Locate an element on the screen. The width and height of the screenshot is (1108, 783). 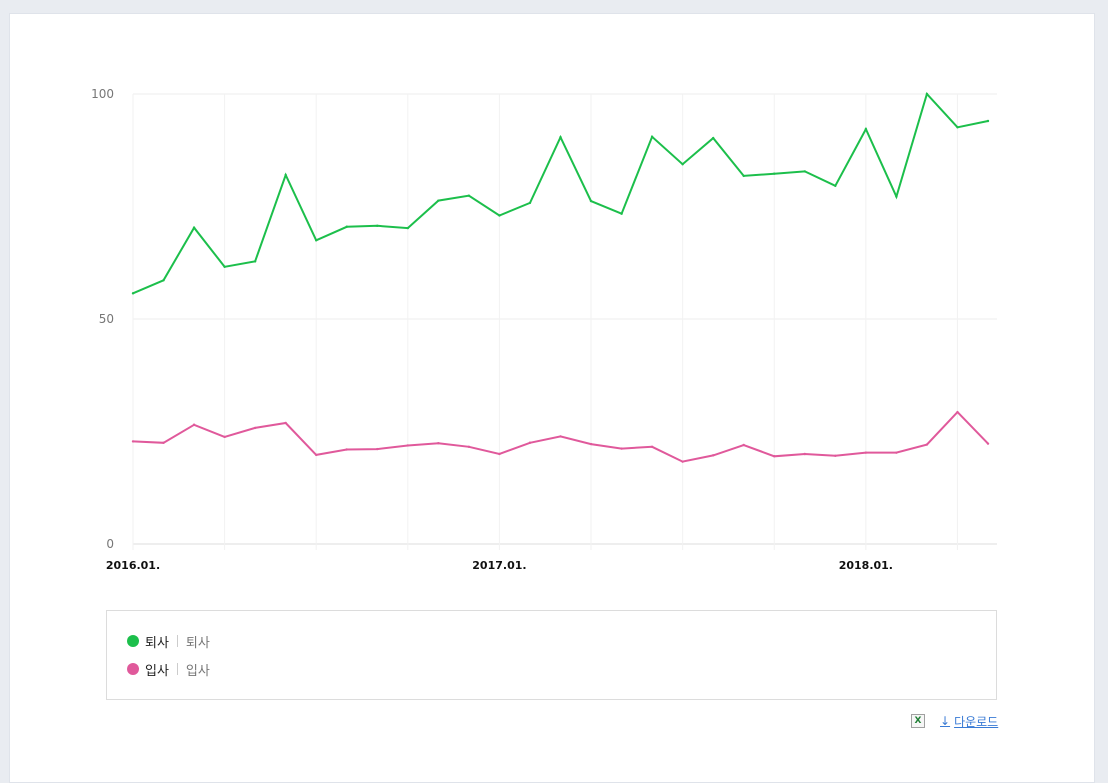
y-tick-label: 100 is located at coordinates (102, 94).